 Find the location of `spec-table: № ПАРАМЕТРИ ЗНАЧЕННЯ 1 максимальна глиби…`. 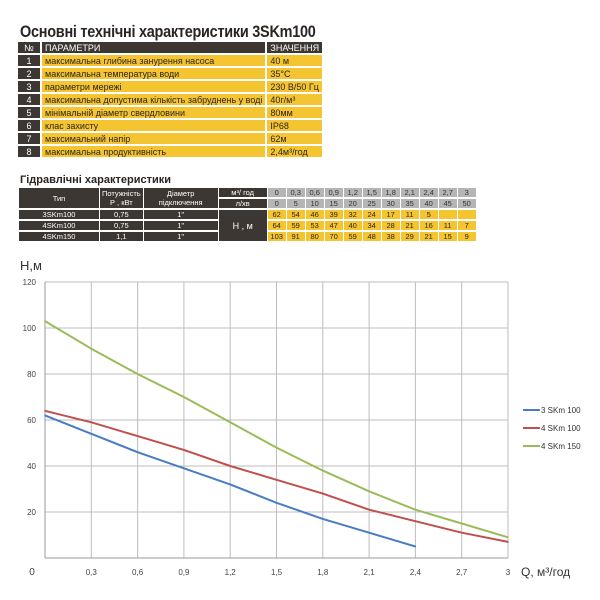

spec-table: № ПАРАМЕТРИ ЗНАЧЕННЯ 1 максимальна глиби… is located at coordinates (170, 99).